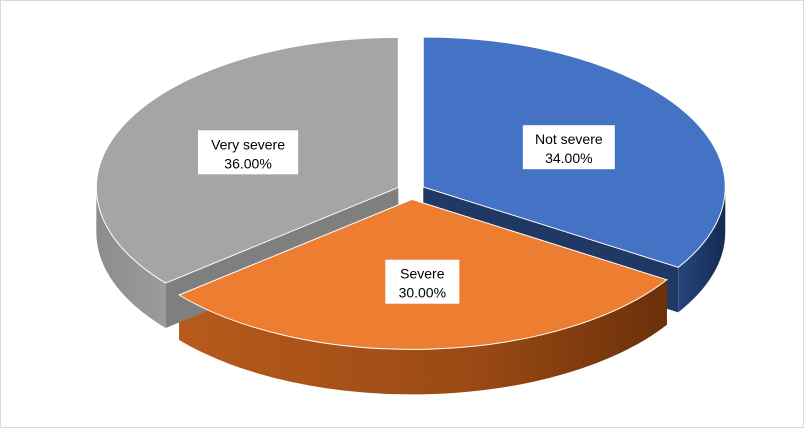  I want to click on data-label-very-severe: Very severe 36.00%, so click(248, 152).